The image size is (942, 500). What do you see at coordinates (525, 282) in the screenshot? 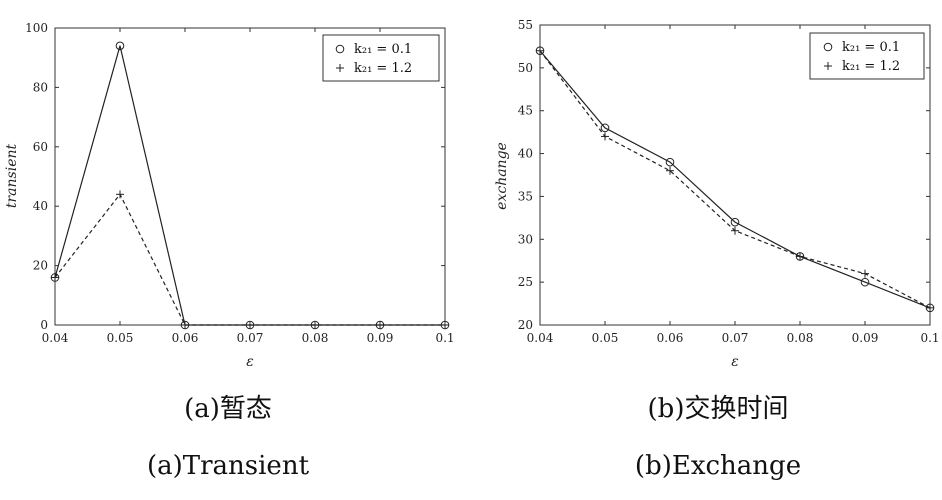
I see `y-tick-label: 25` at bounding box center [525, 282].